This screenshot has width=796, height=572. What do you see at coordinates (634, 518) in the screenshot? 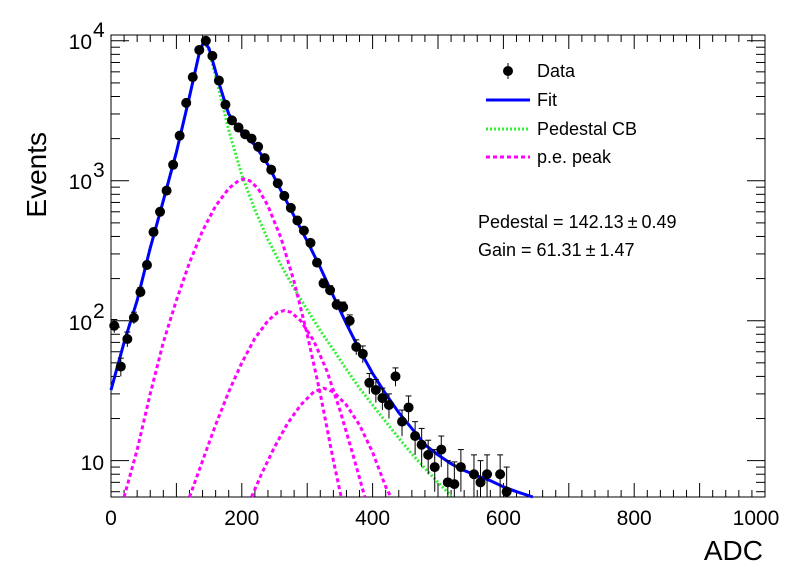
I see `x-tick-label: 800` at bounding box center [634, 518].